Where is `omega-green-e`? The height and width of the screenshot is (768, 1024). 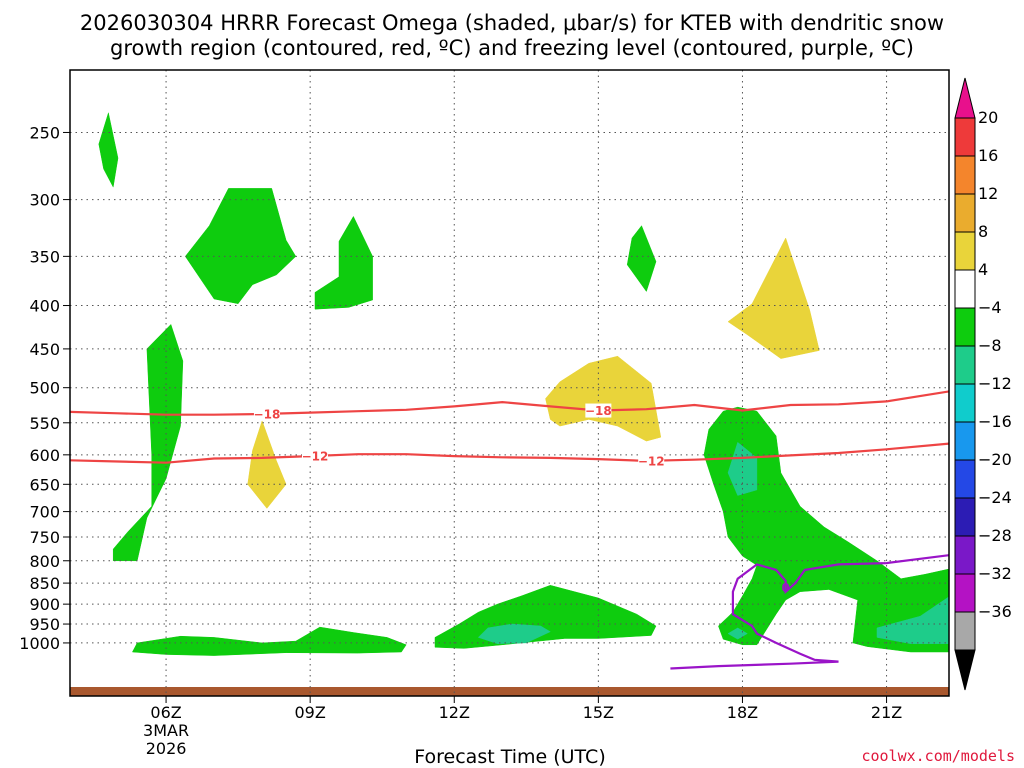
omega-green-e is located at coordinates (148, 442).